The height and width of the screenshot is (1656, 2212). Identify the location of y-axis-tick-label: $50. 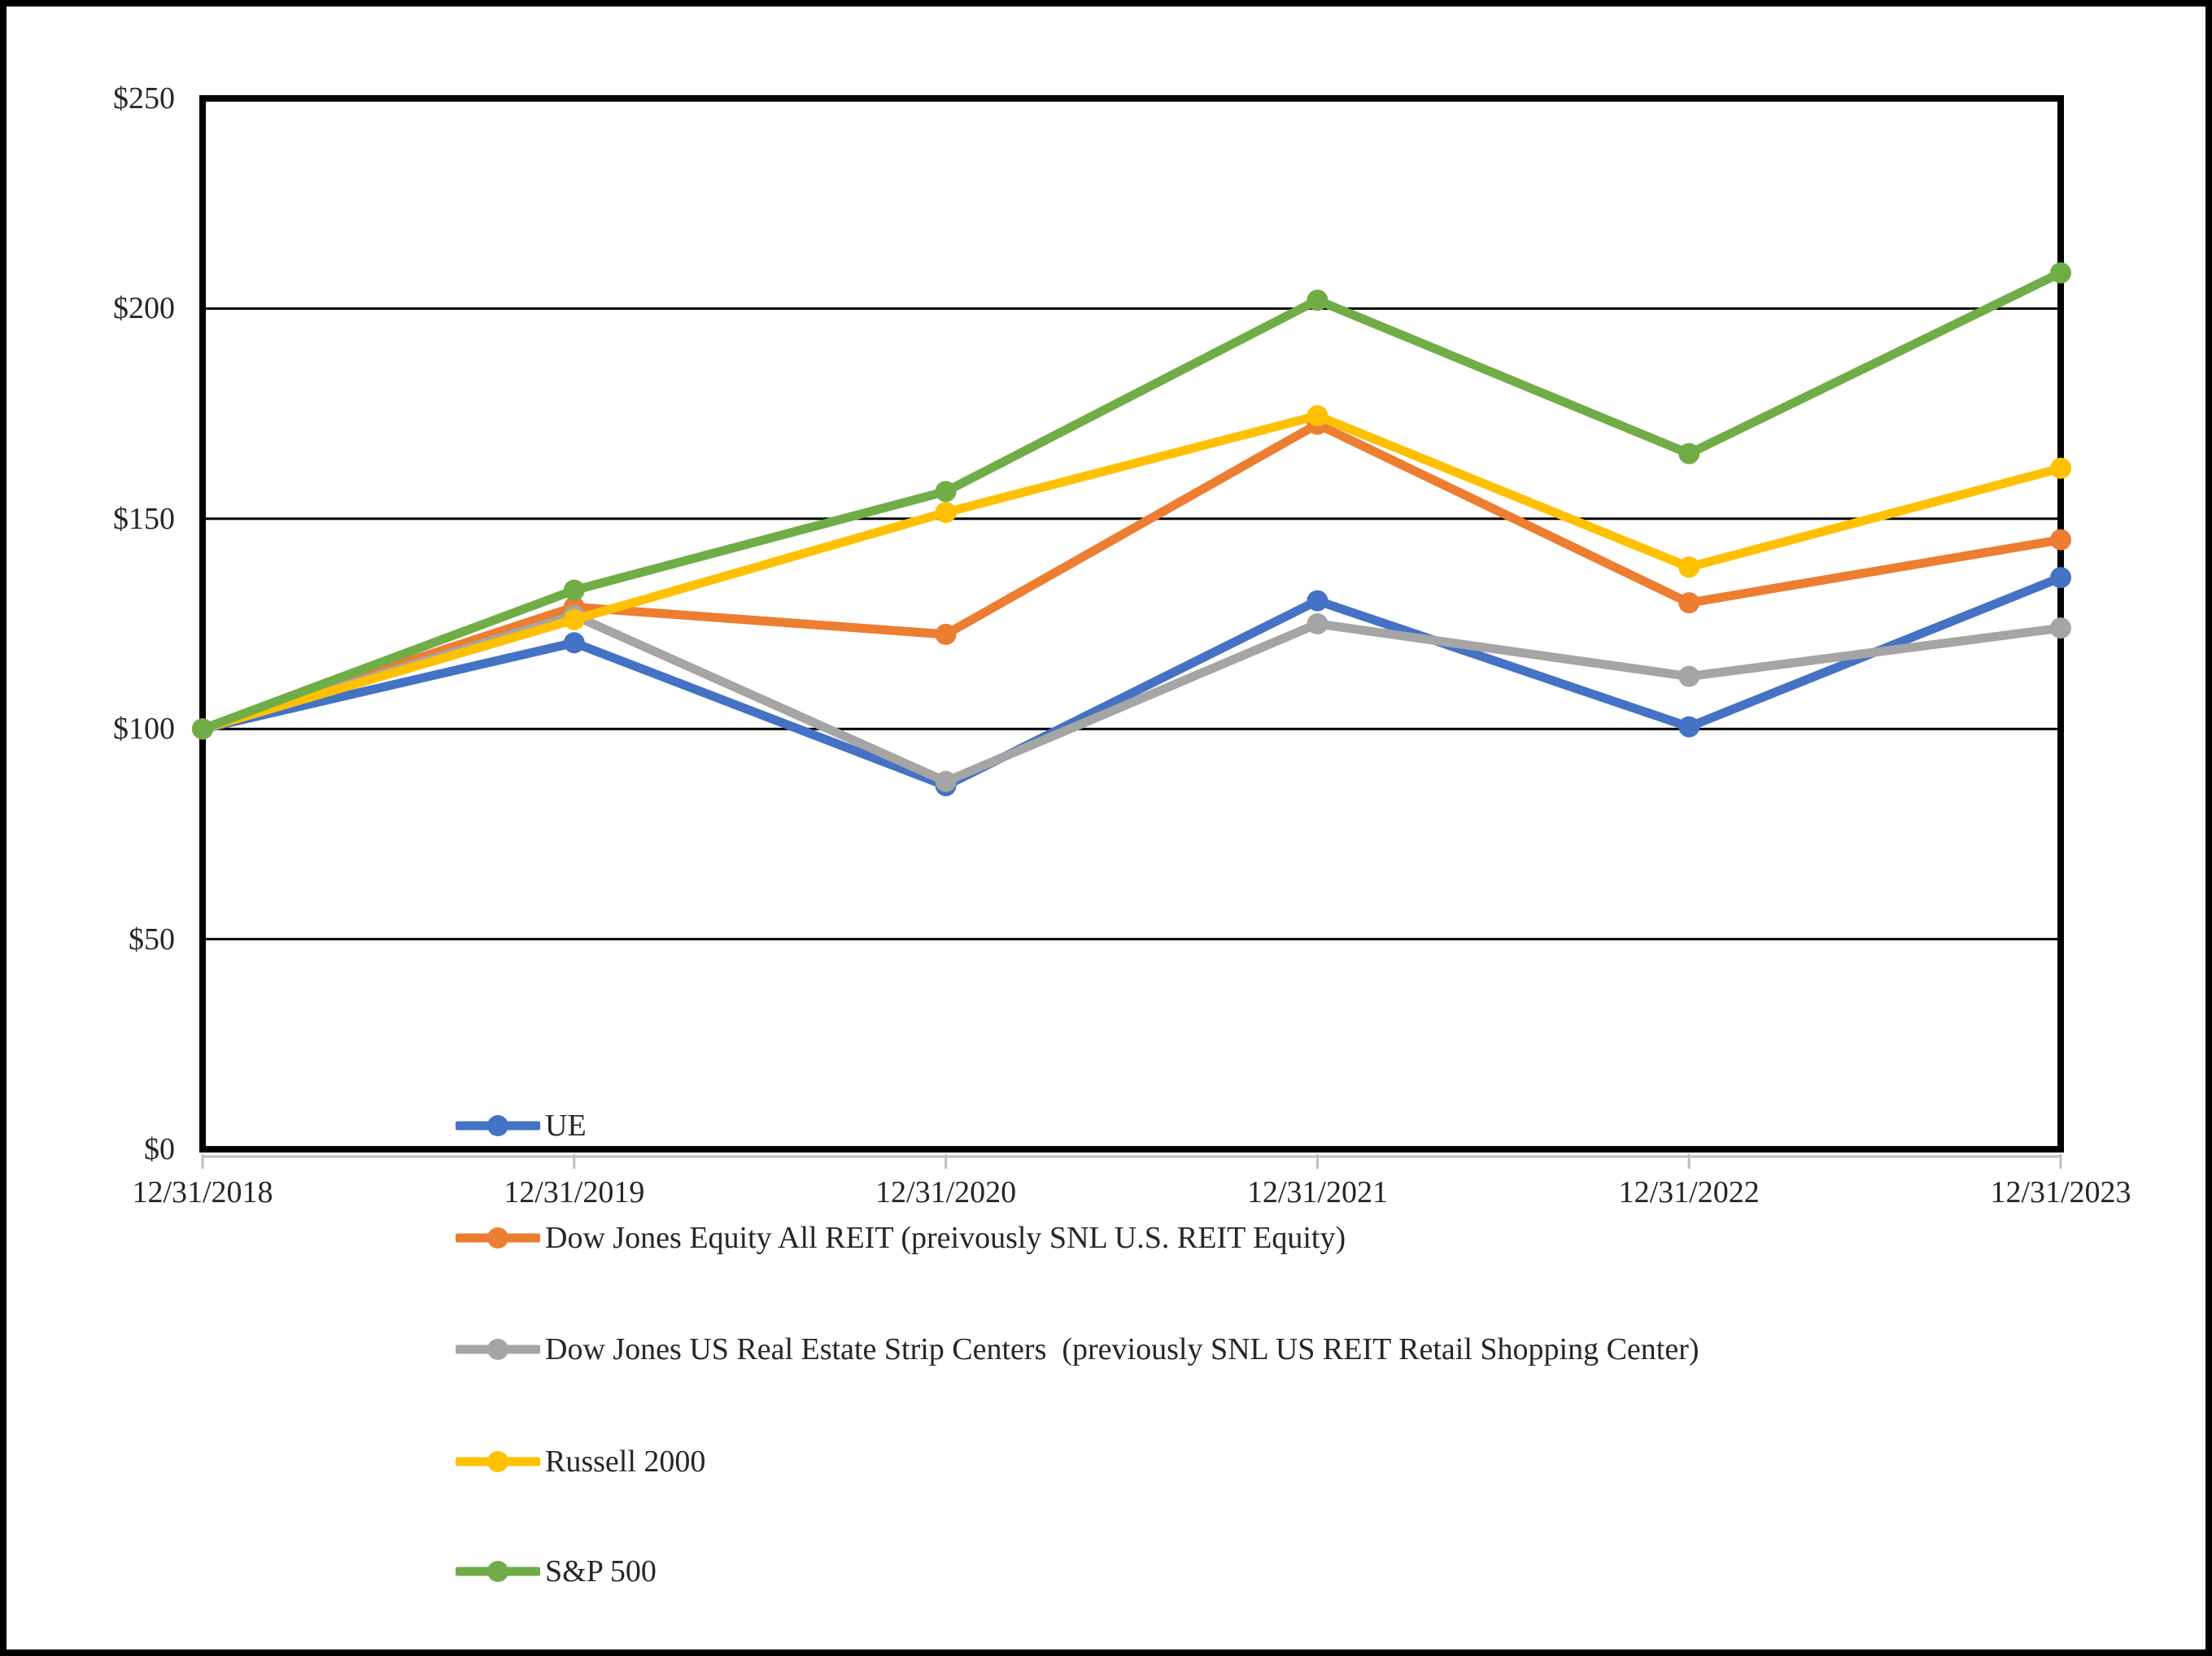
(152, 939).